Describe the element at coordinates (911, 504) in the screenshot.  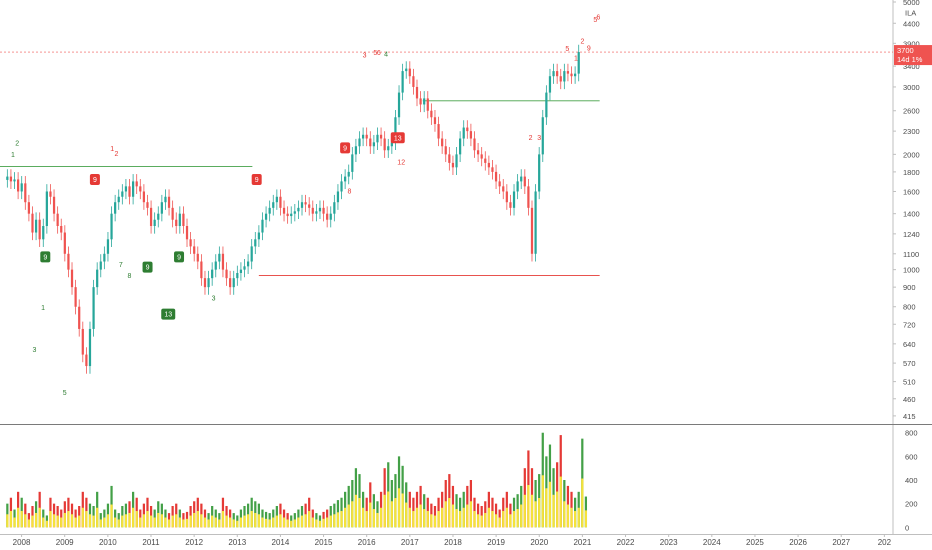
I see `volume-tick-label: 200` at that location.